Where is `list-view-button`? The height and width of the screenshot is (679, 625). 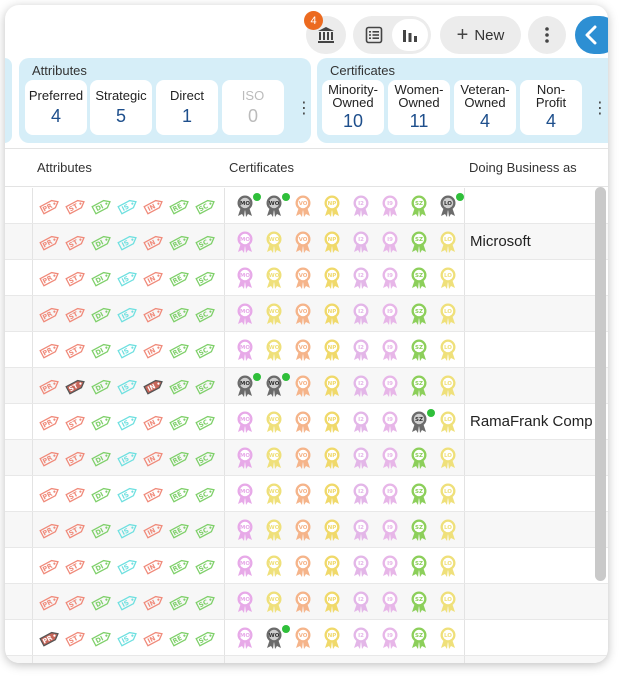
list-view-button is located at coordinates (374, 35).